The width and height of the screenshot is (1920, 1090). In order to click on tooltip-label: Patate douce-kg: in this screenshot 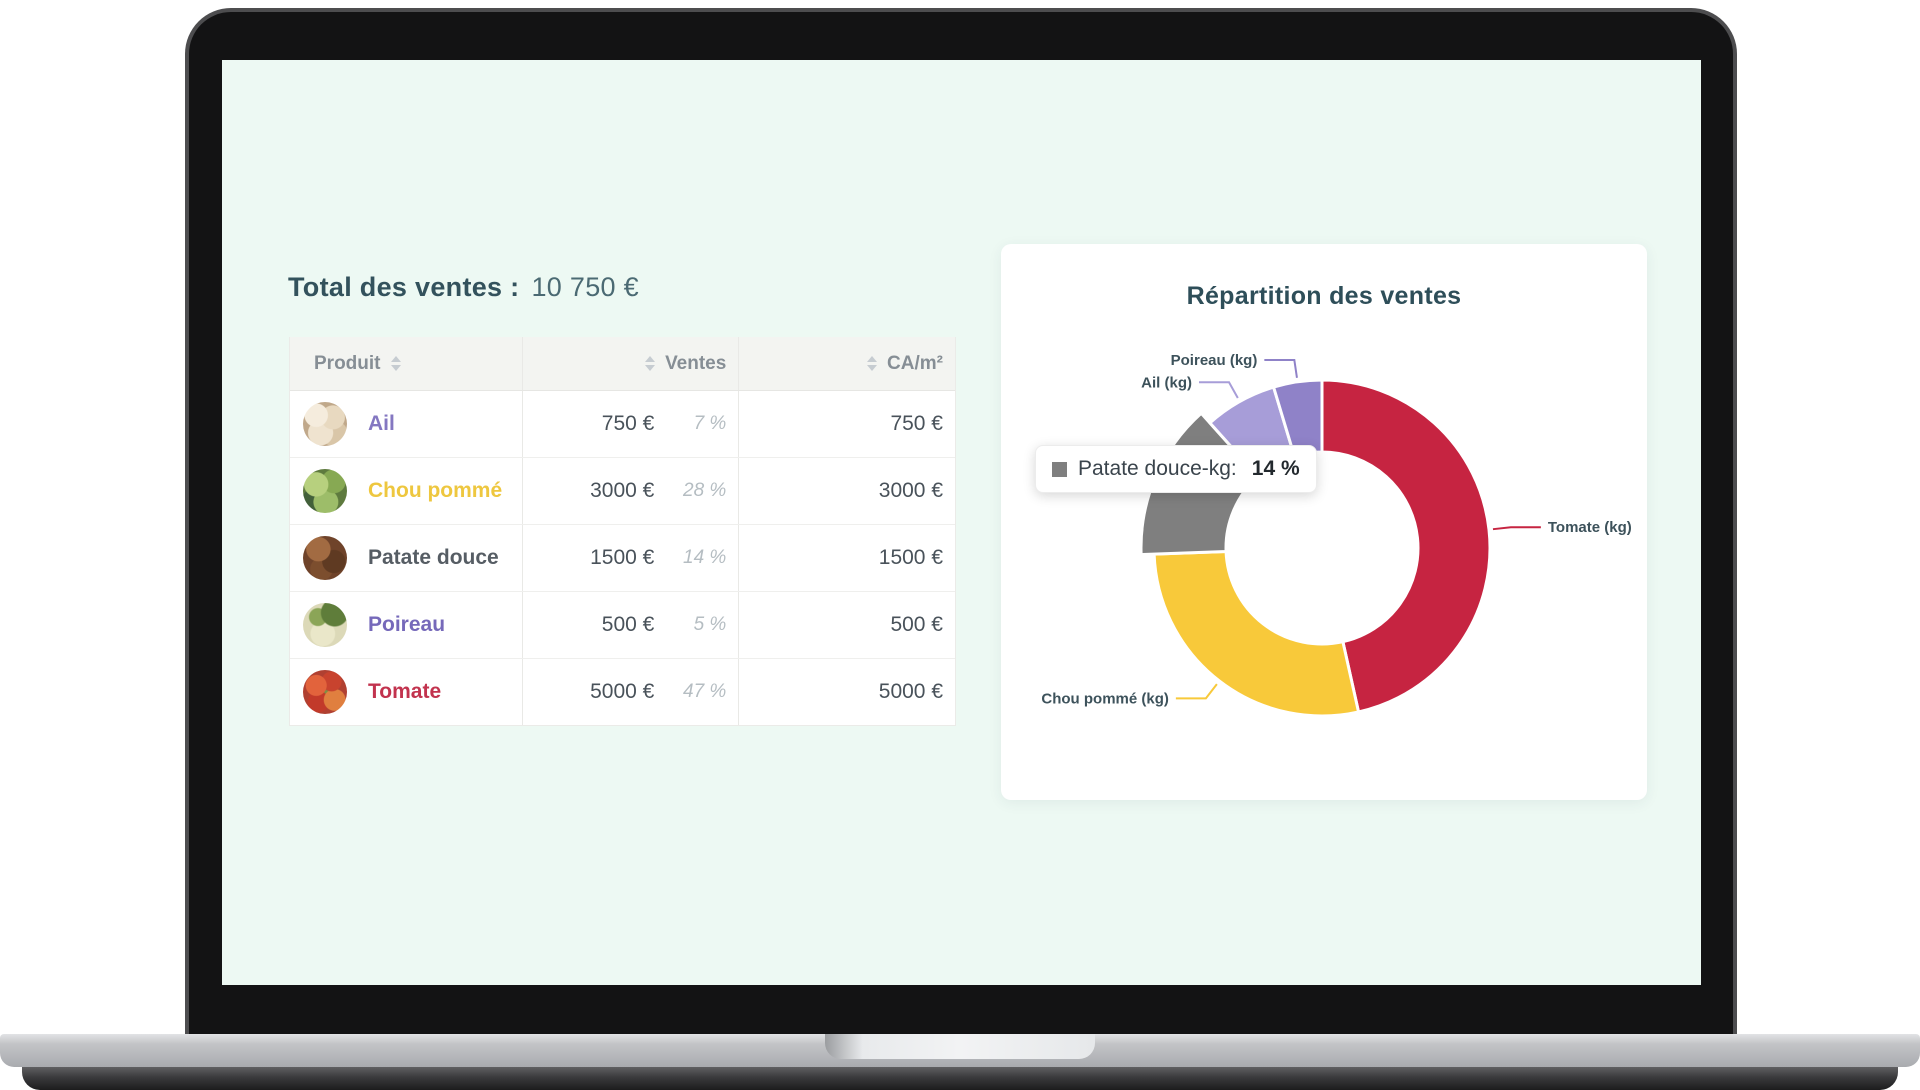, I will do `click(1157, 468)`.